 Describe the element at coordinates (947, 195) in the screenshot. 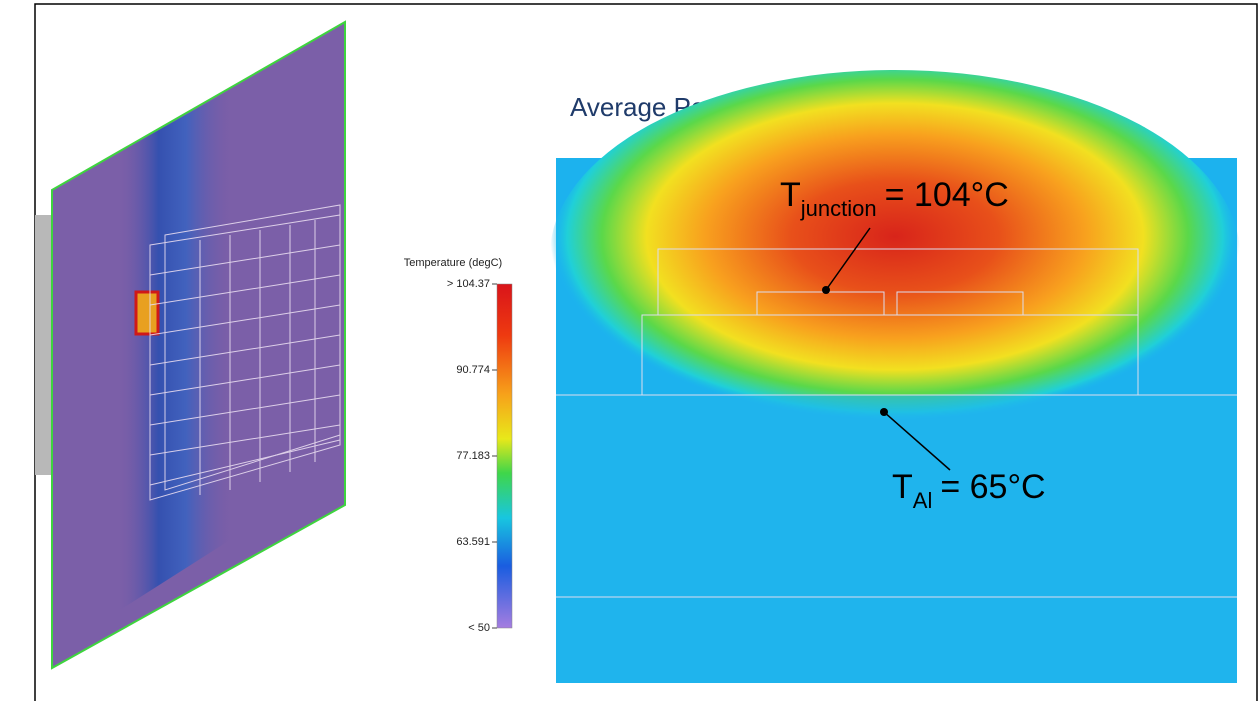

I see `annotation-text: = 104°C` at that location.